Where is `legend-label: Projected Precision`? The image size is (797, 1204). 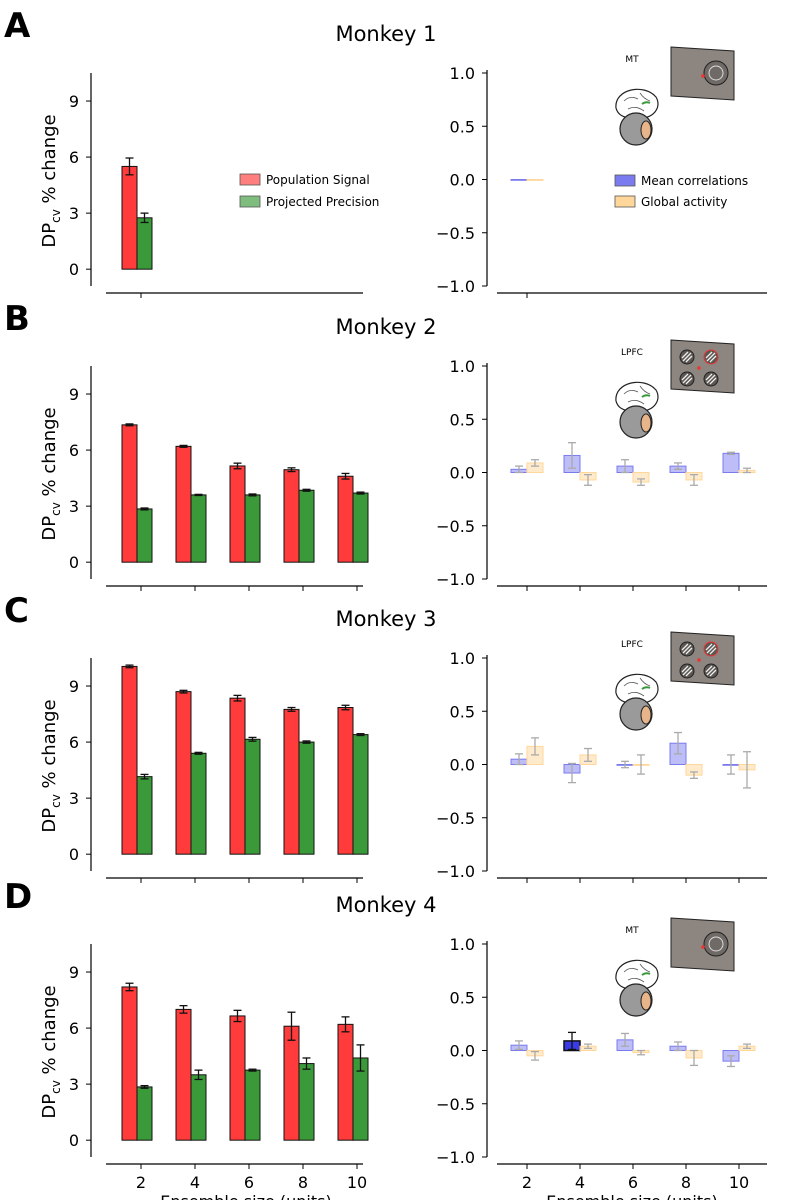 legend-label: Projected Precision is located at coordinates (322, 202).